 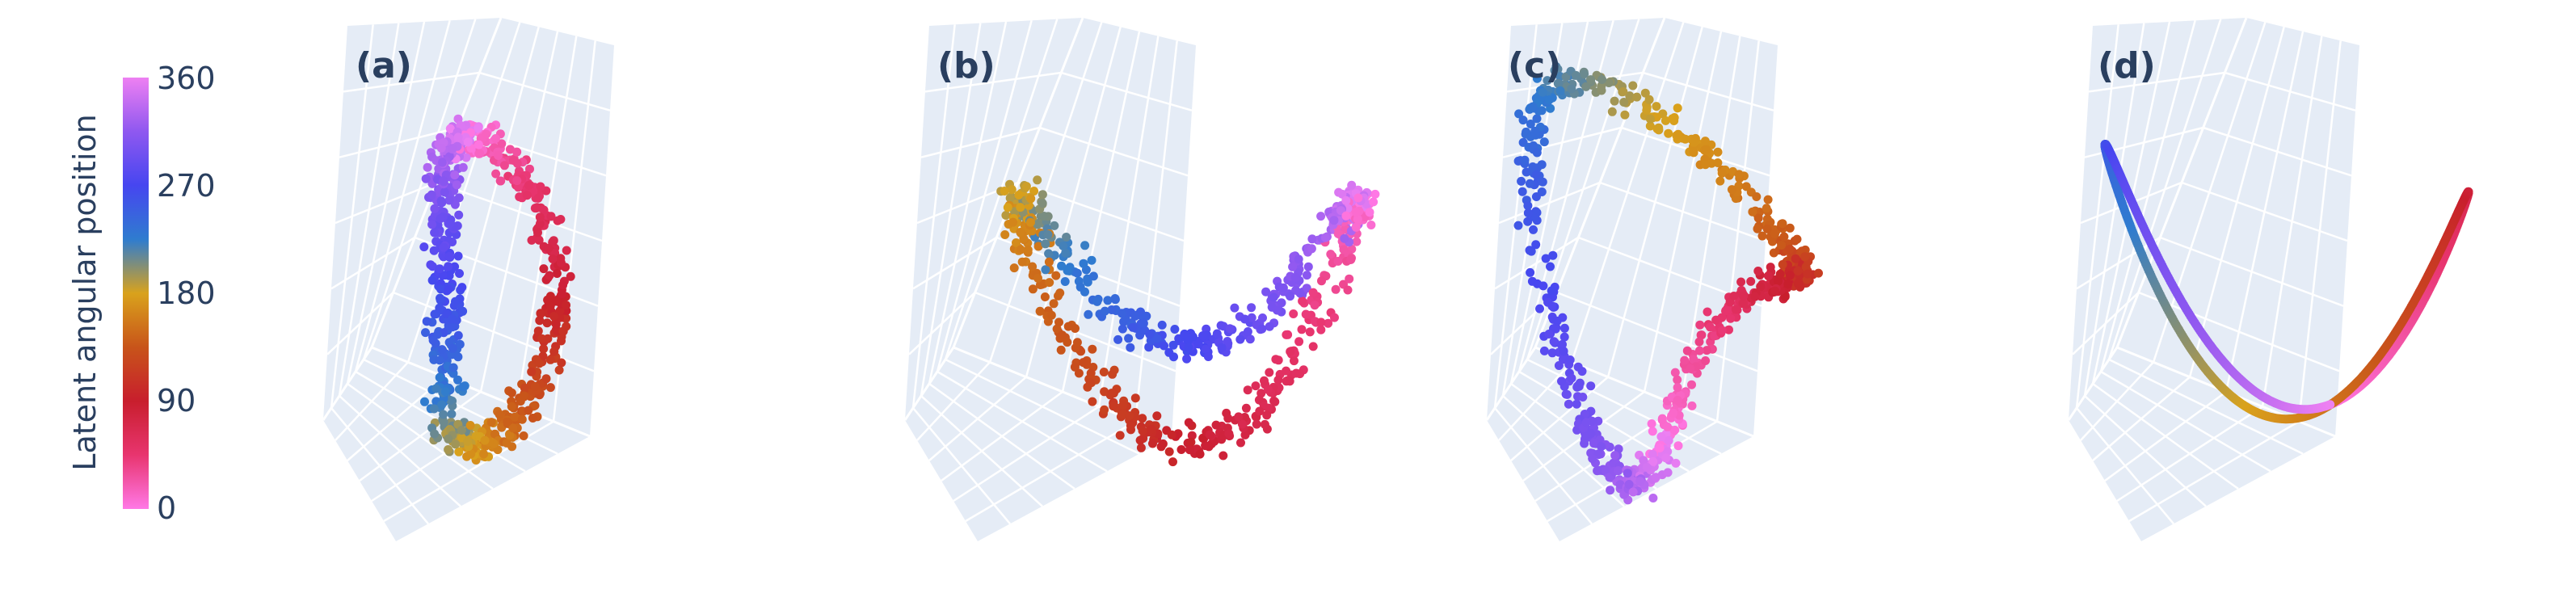 I want to click on grid-line, so click(x=942, y=324).